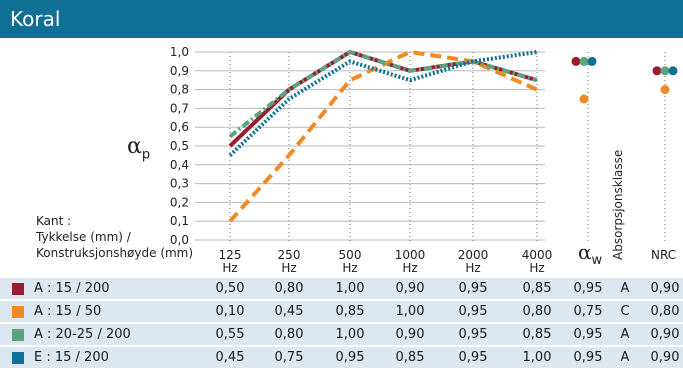 The width and height of the screenshot is (683, 370). What do you see at coordinates (230, 334) in the screenshot?
I see `row-value: 0,55` at bounding box center [230, 334].